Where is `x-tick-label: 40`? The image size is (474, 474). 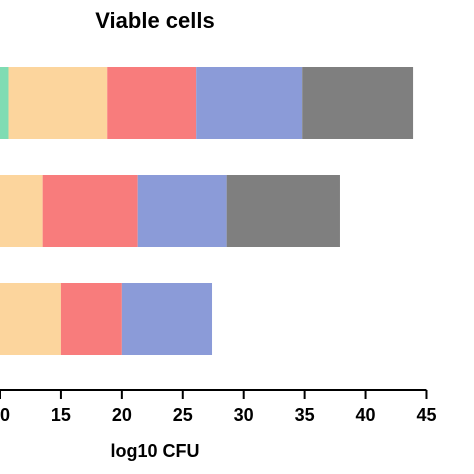
x-tick-label: 40 is located at coordinates (366, 415).